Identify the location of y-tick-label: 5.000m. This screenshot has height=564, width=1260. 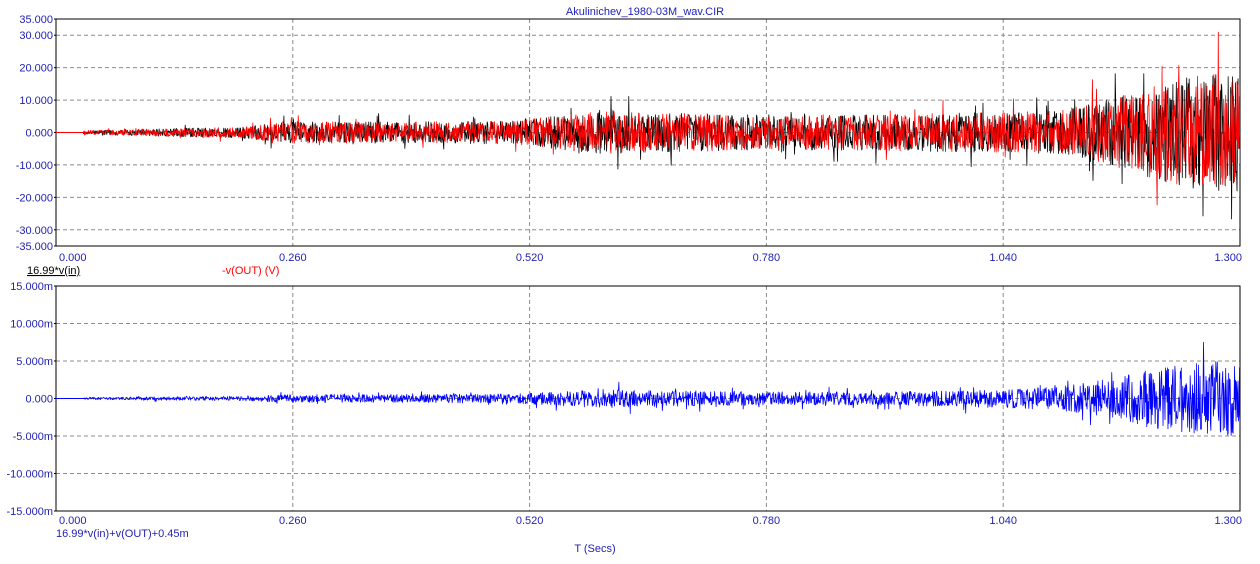
(34, 362).